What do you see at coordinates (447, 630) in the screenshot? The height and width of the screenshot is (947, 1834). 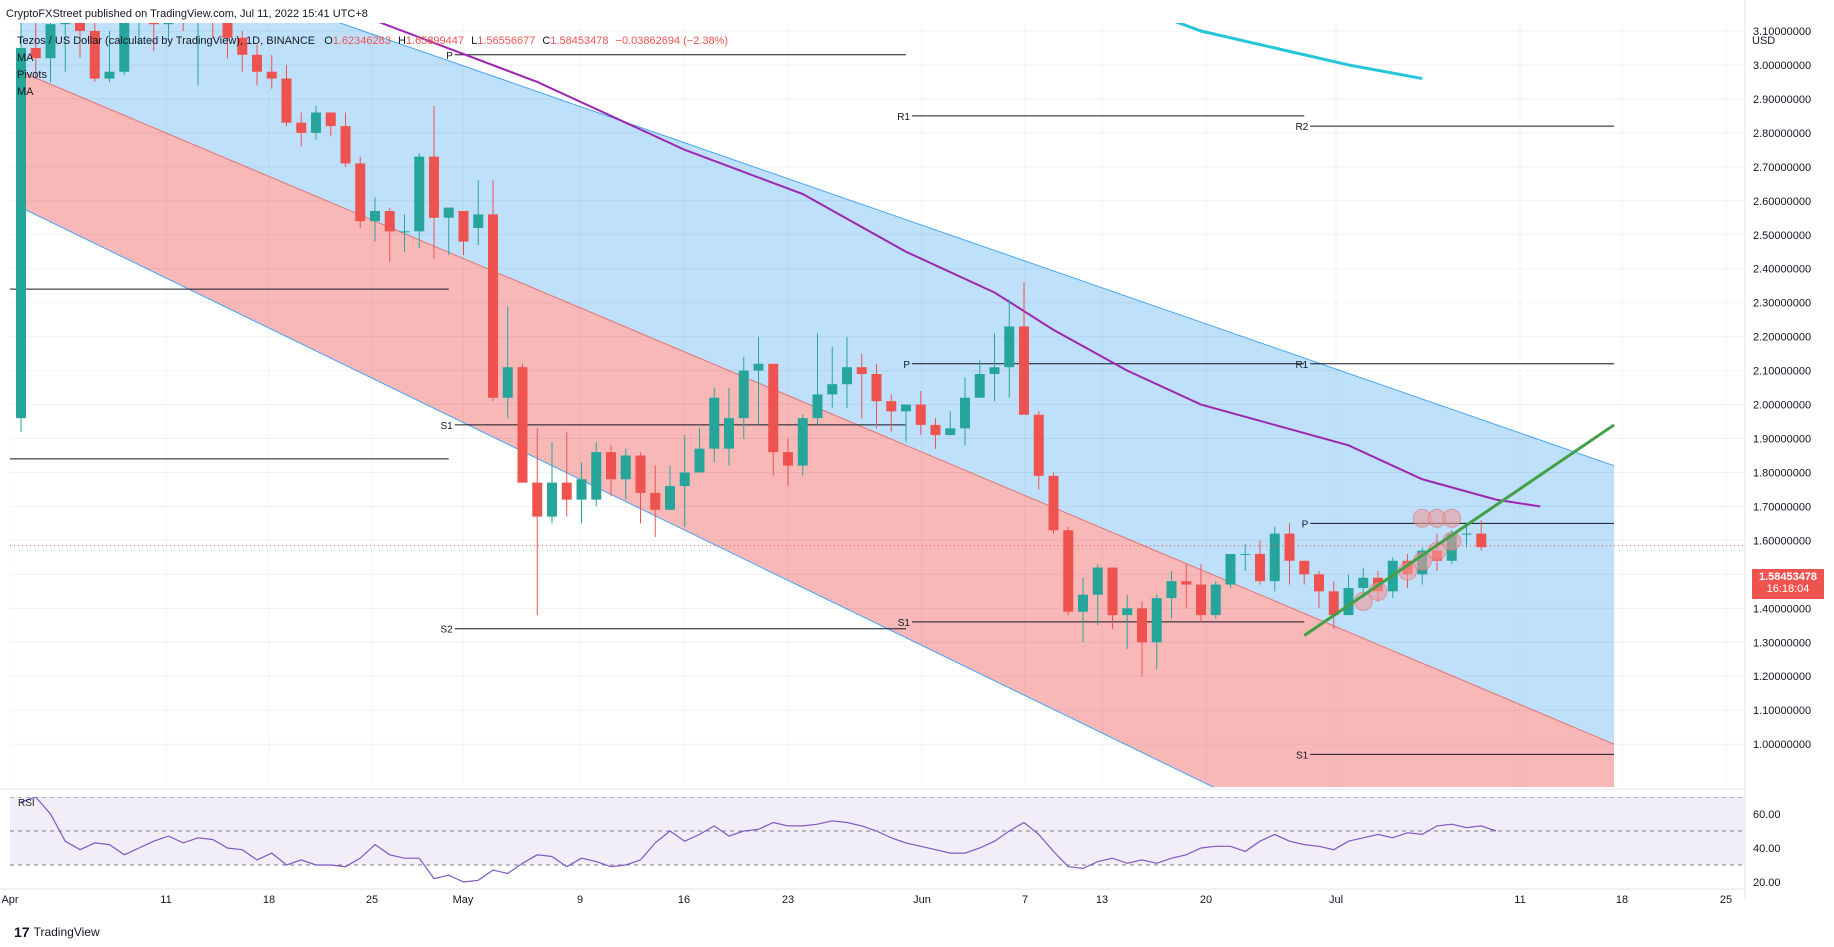 I see `pivot-label-s2: S2` at bounding box center [447, 630].